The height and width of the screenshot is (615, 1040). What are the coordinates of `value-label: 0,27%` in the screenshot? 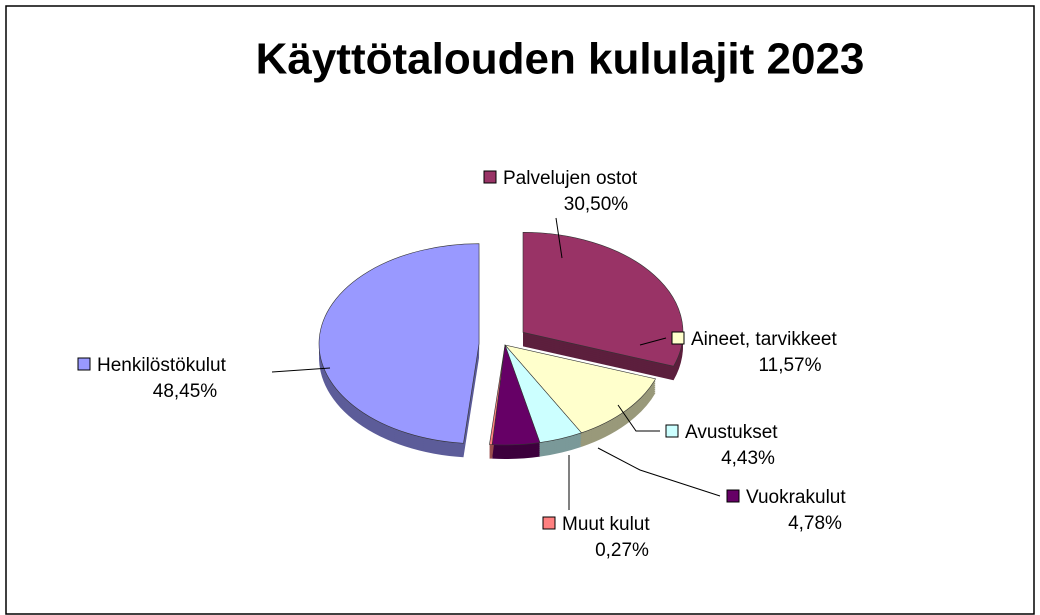 It's located at (622, 550).